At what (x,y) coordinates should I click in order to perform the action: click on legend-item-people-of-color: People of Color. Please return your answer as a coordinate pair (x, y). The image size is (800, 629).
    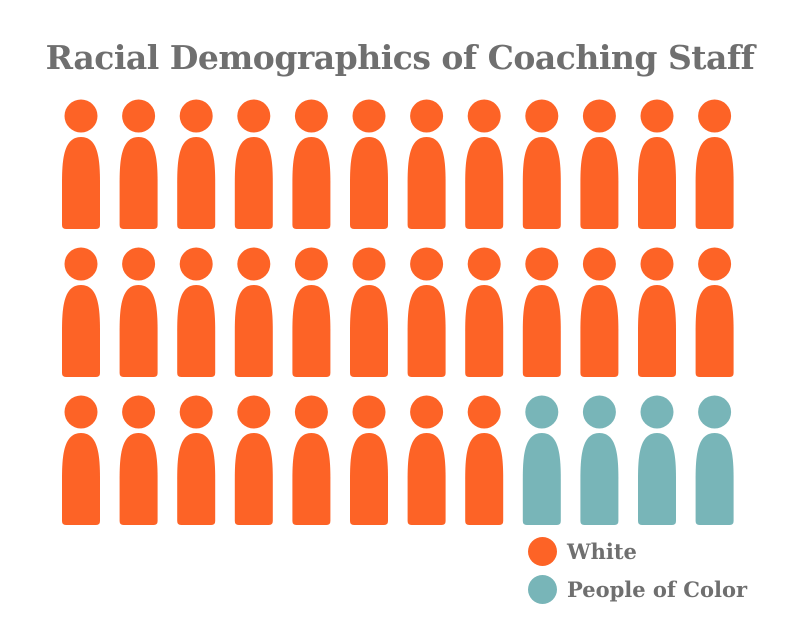
    Looking at the image, I should click on (637, 589).